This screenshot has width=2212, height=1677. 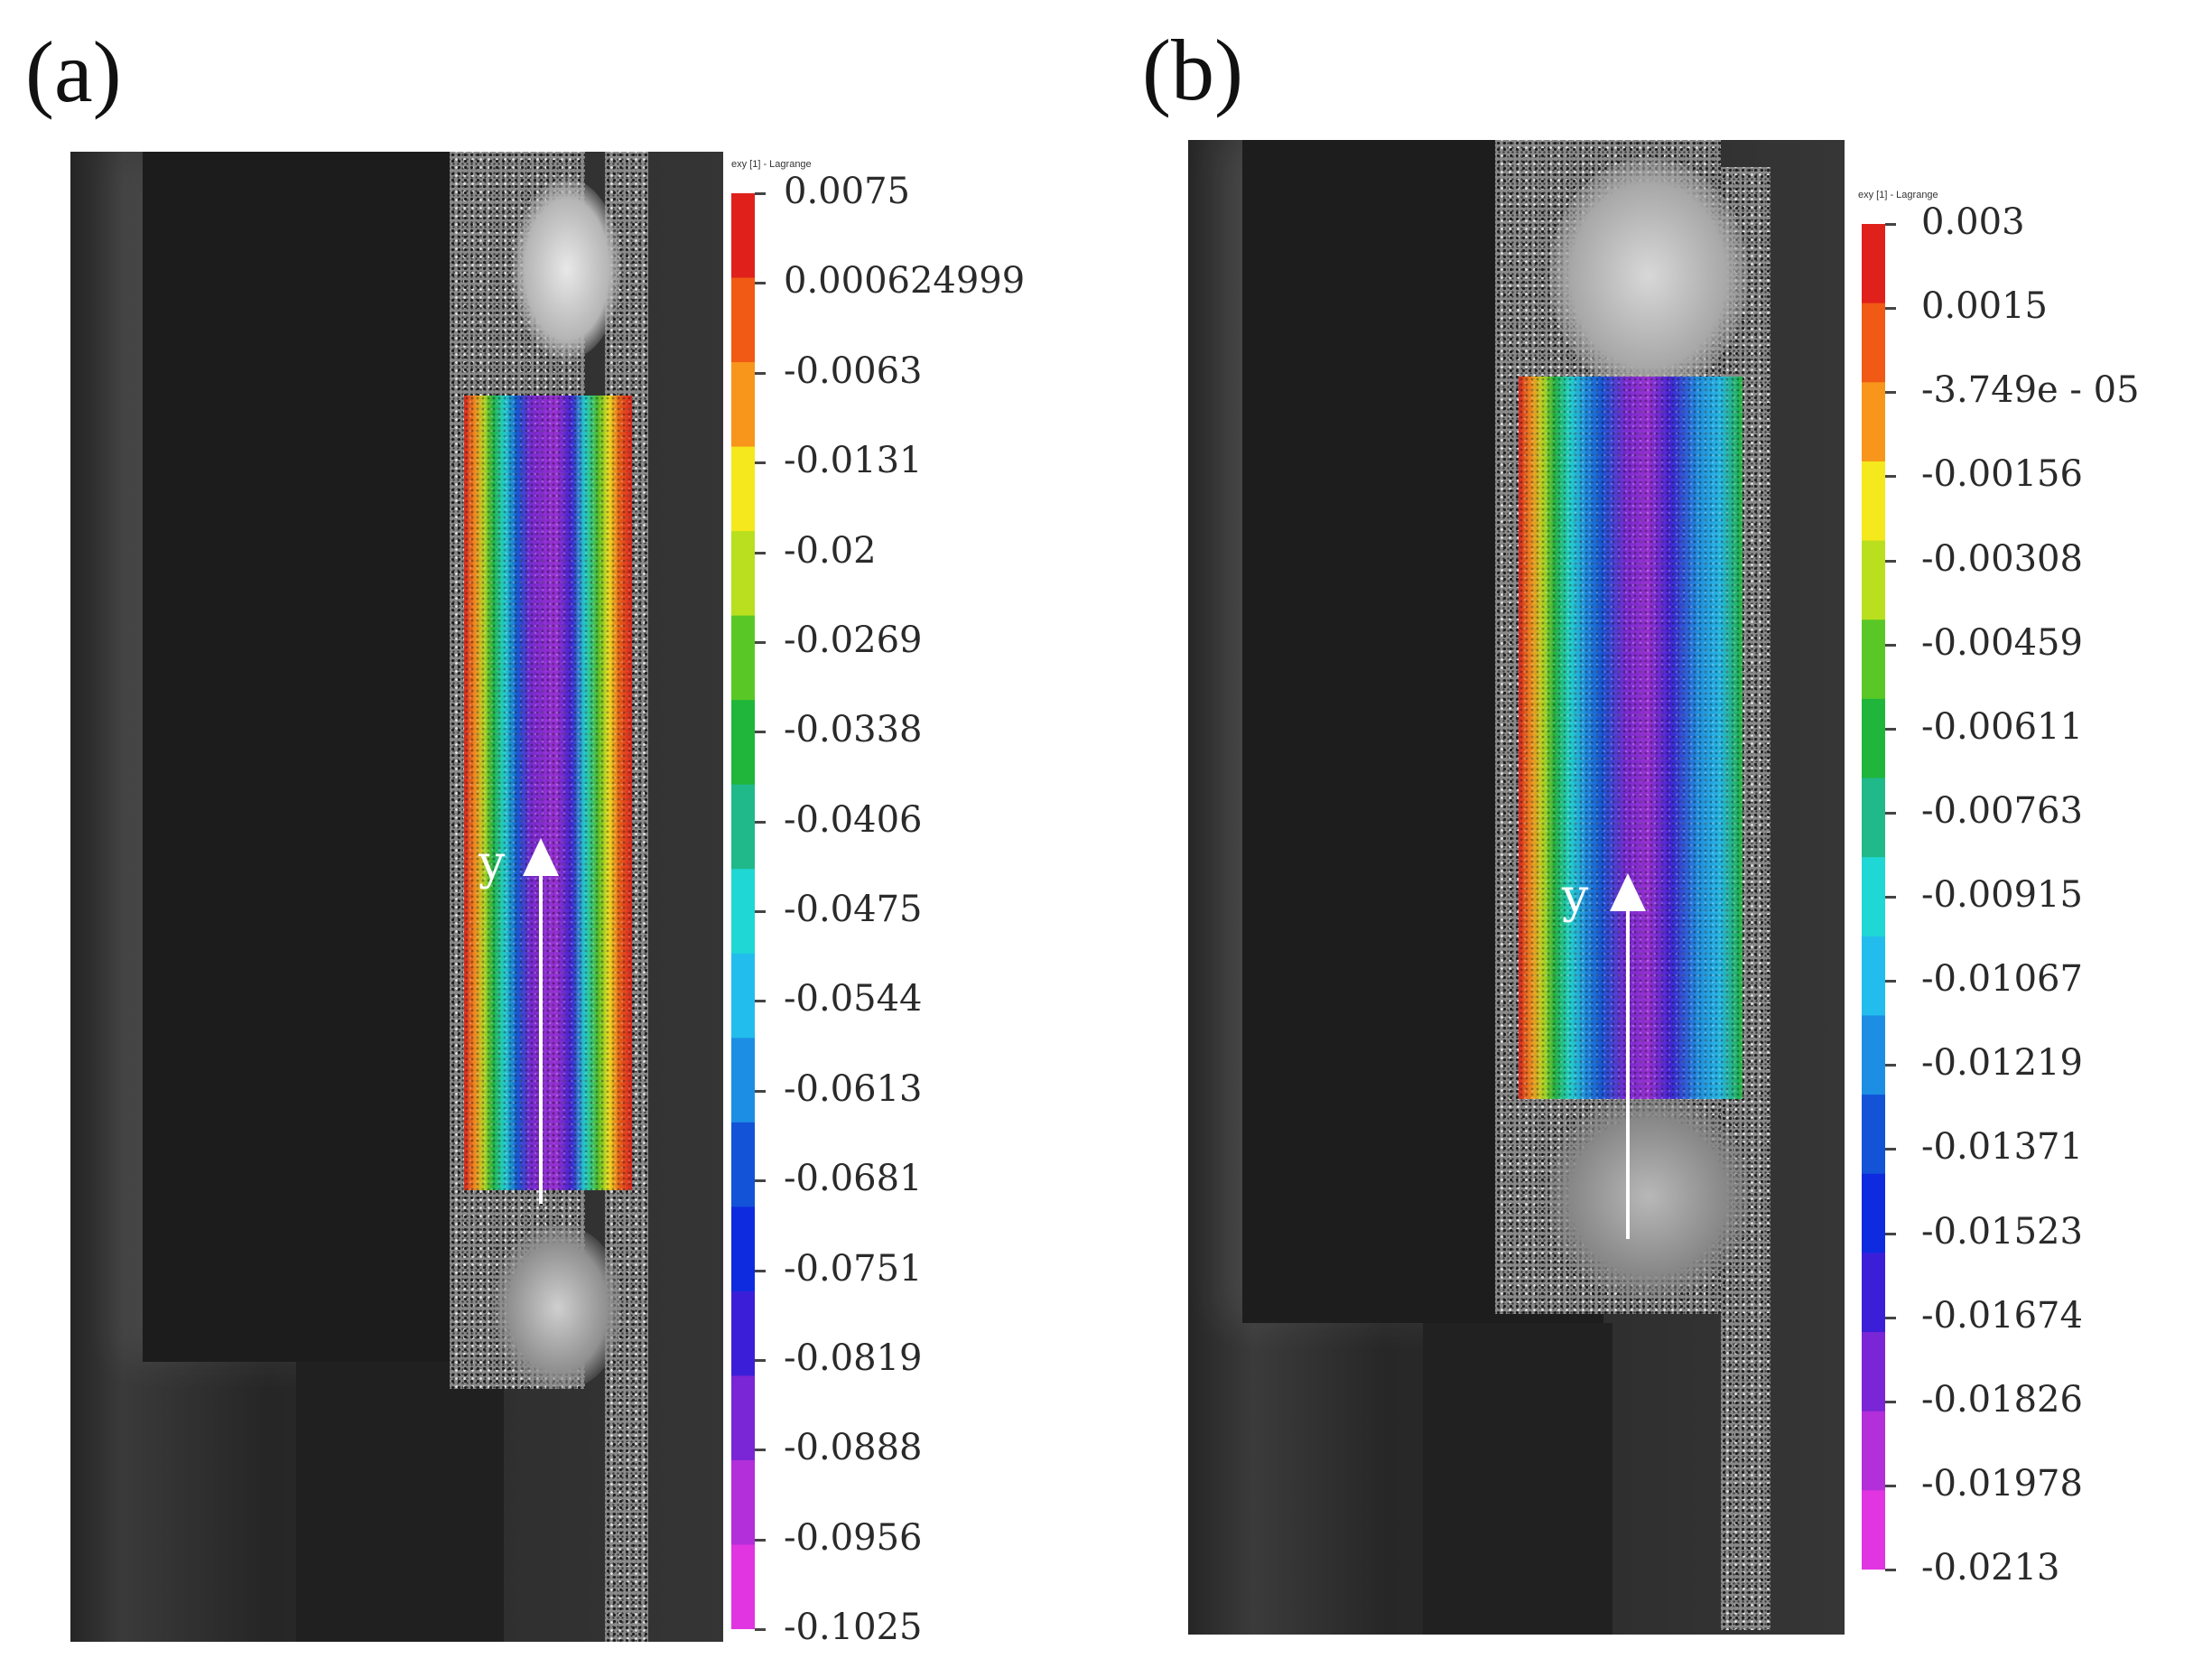 I want to click on colorbar-tick-label: -0.0406, so click(x=853, y=820).